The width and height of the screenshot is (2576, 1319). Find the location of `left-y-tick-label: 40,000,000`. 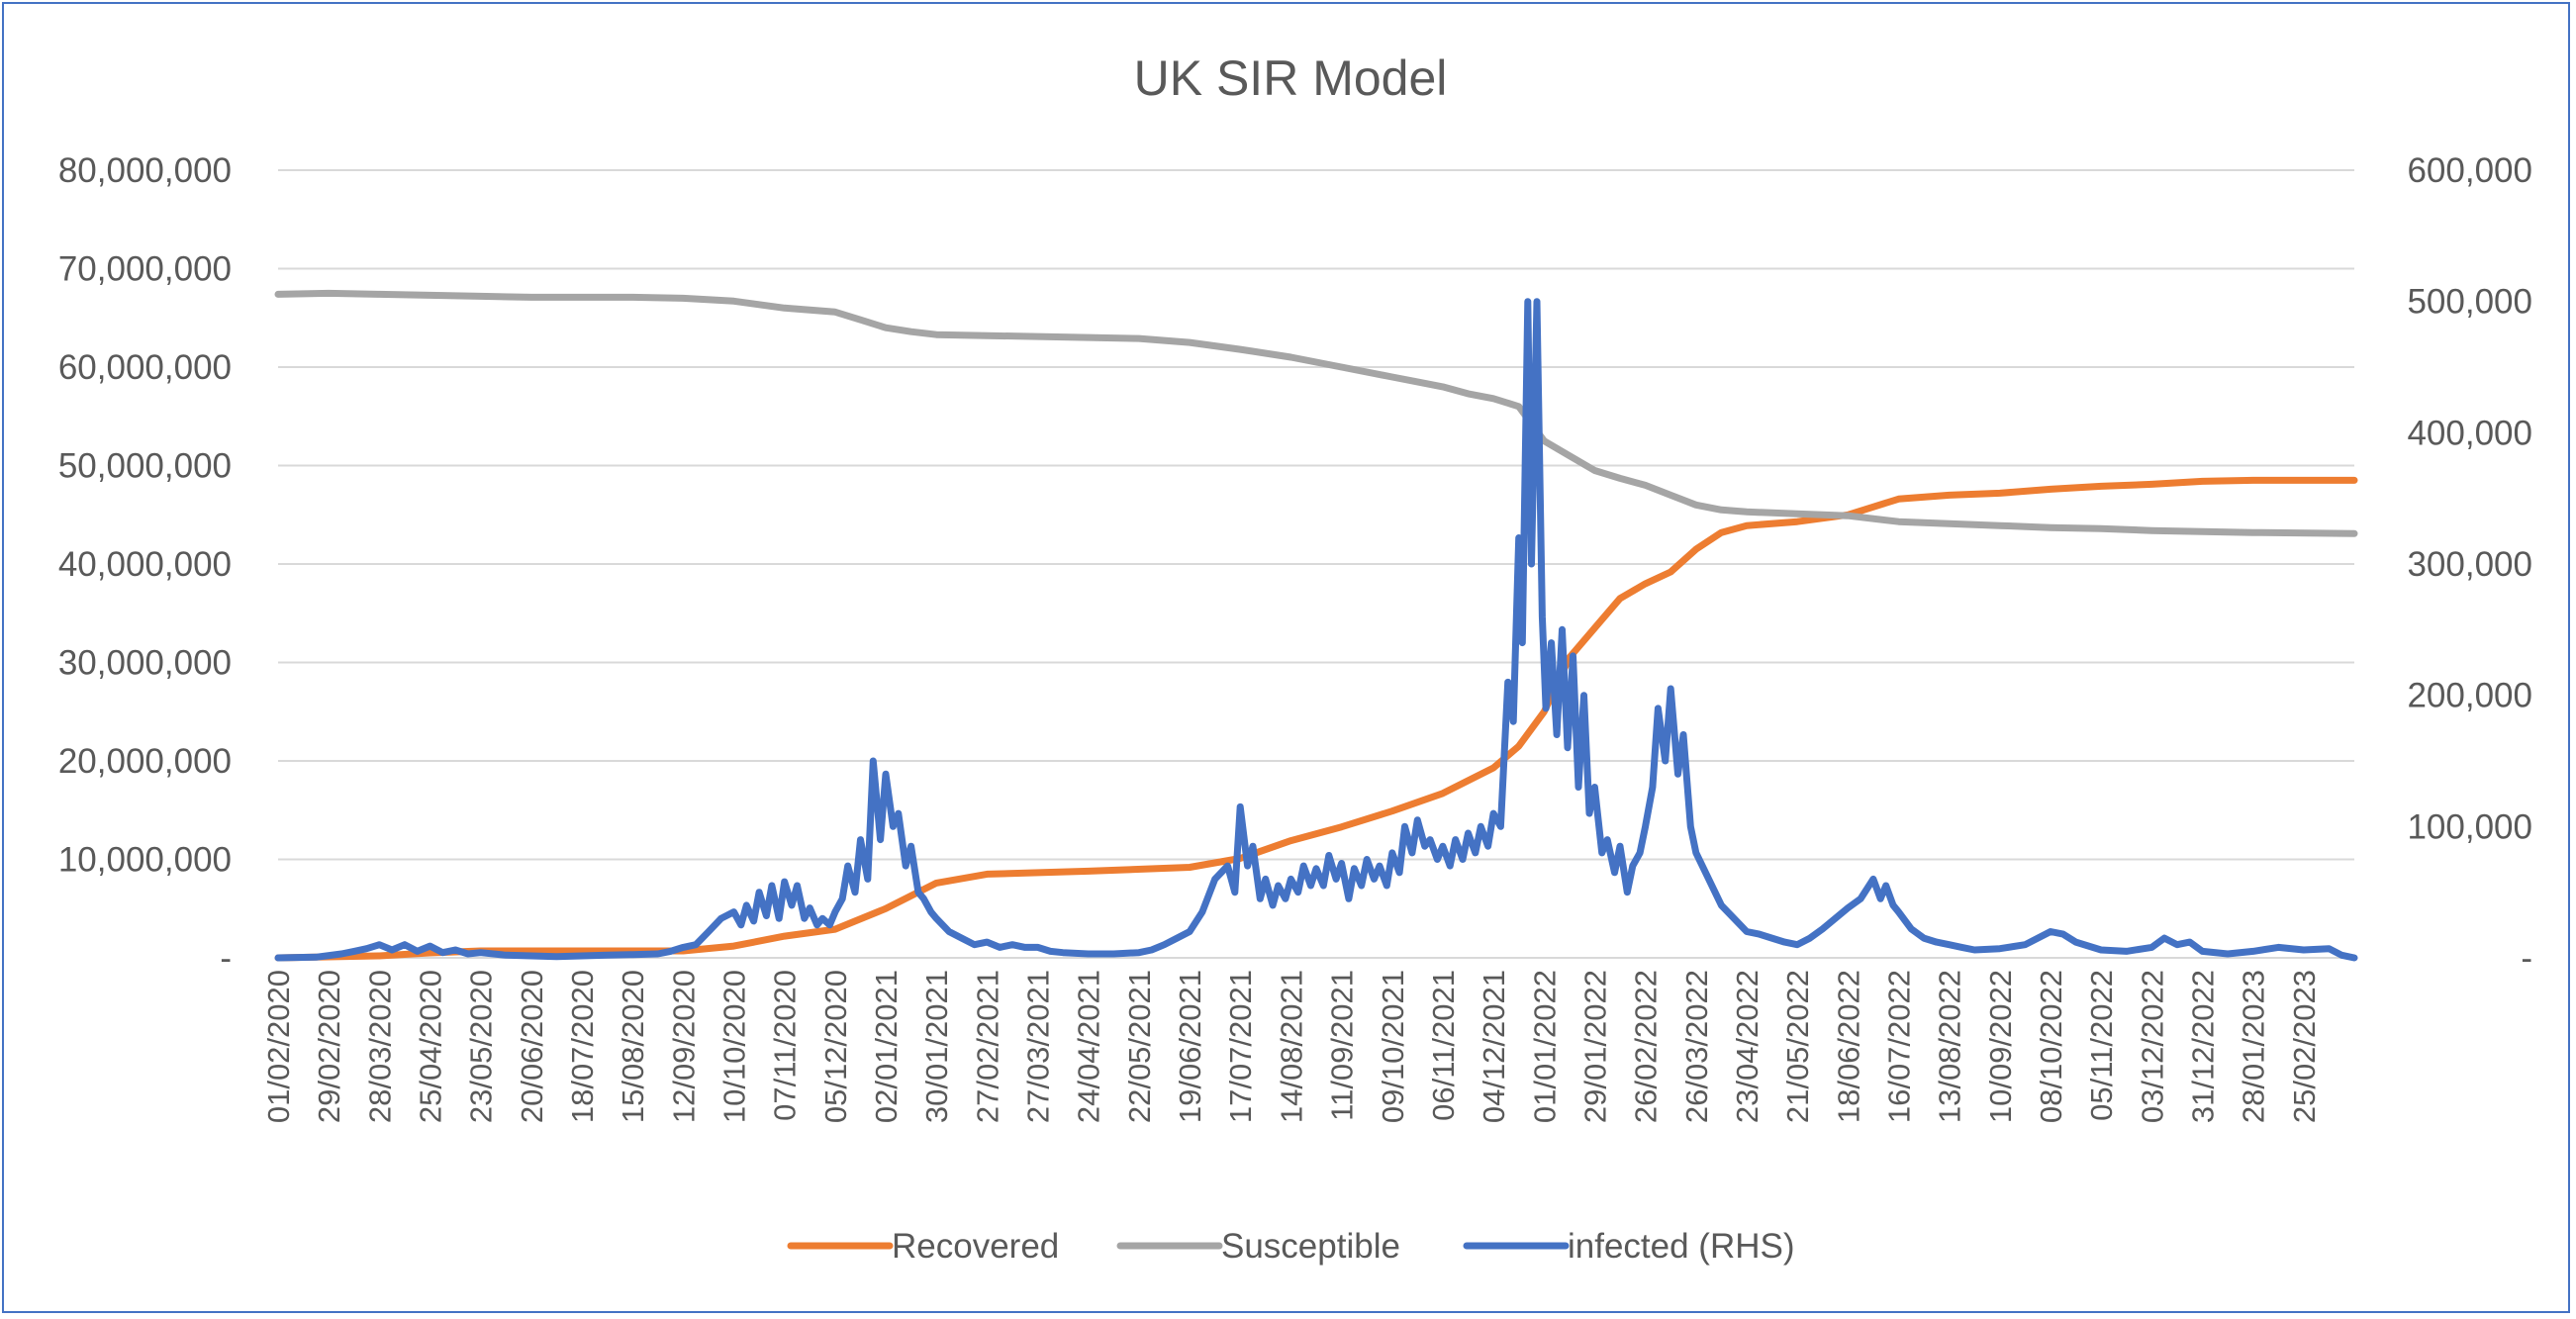

left-y-tick-label: 40,000,000 is located at coordinates (145, 564).